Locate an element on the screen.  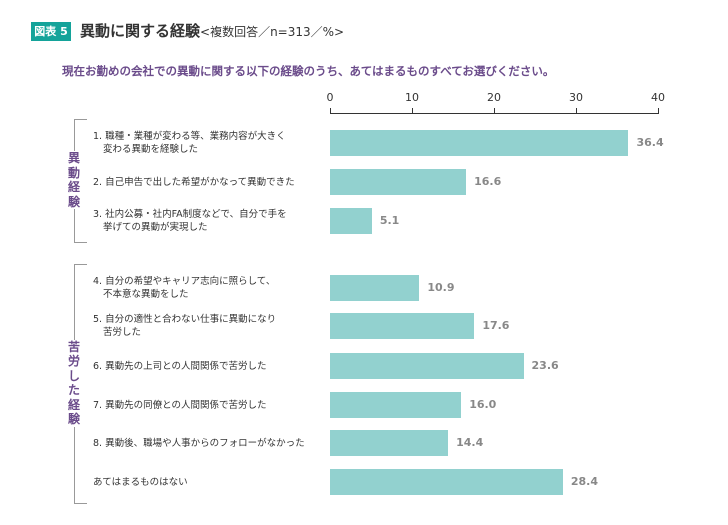
x-tick-label: 30 is located at coordinates (576, 97).